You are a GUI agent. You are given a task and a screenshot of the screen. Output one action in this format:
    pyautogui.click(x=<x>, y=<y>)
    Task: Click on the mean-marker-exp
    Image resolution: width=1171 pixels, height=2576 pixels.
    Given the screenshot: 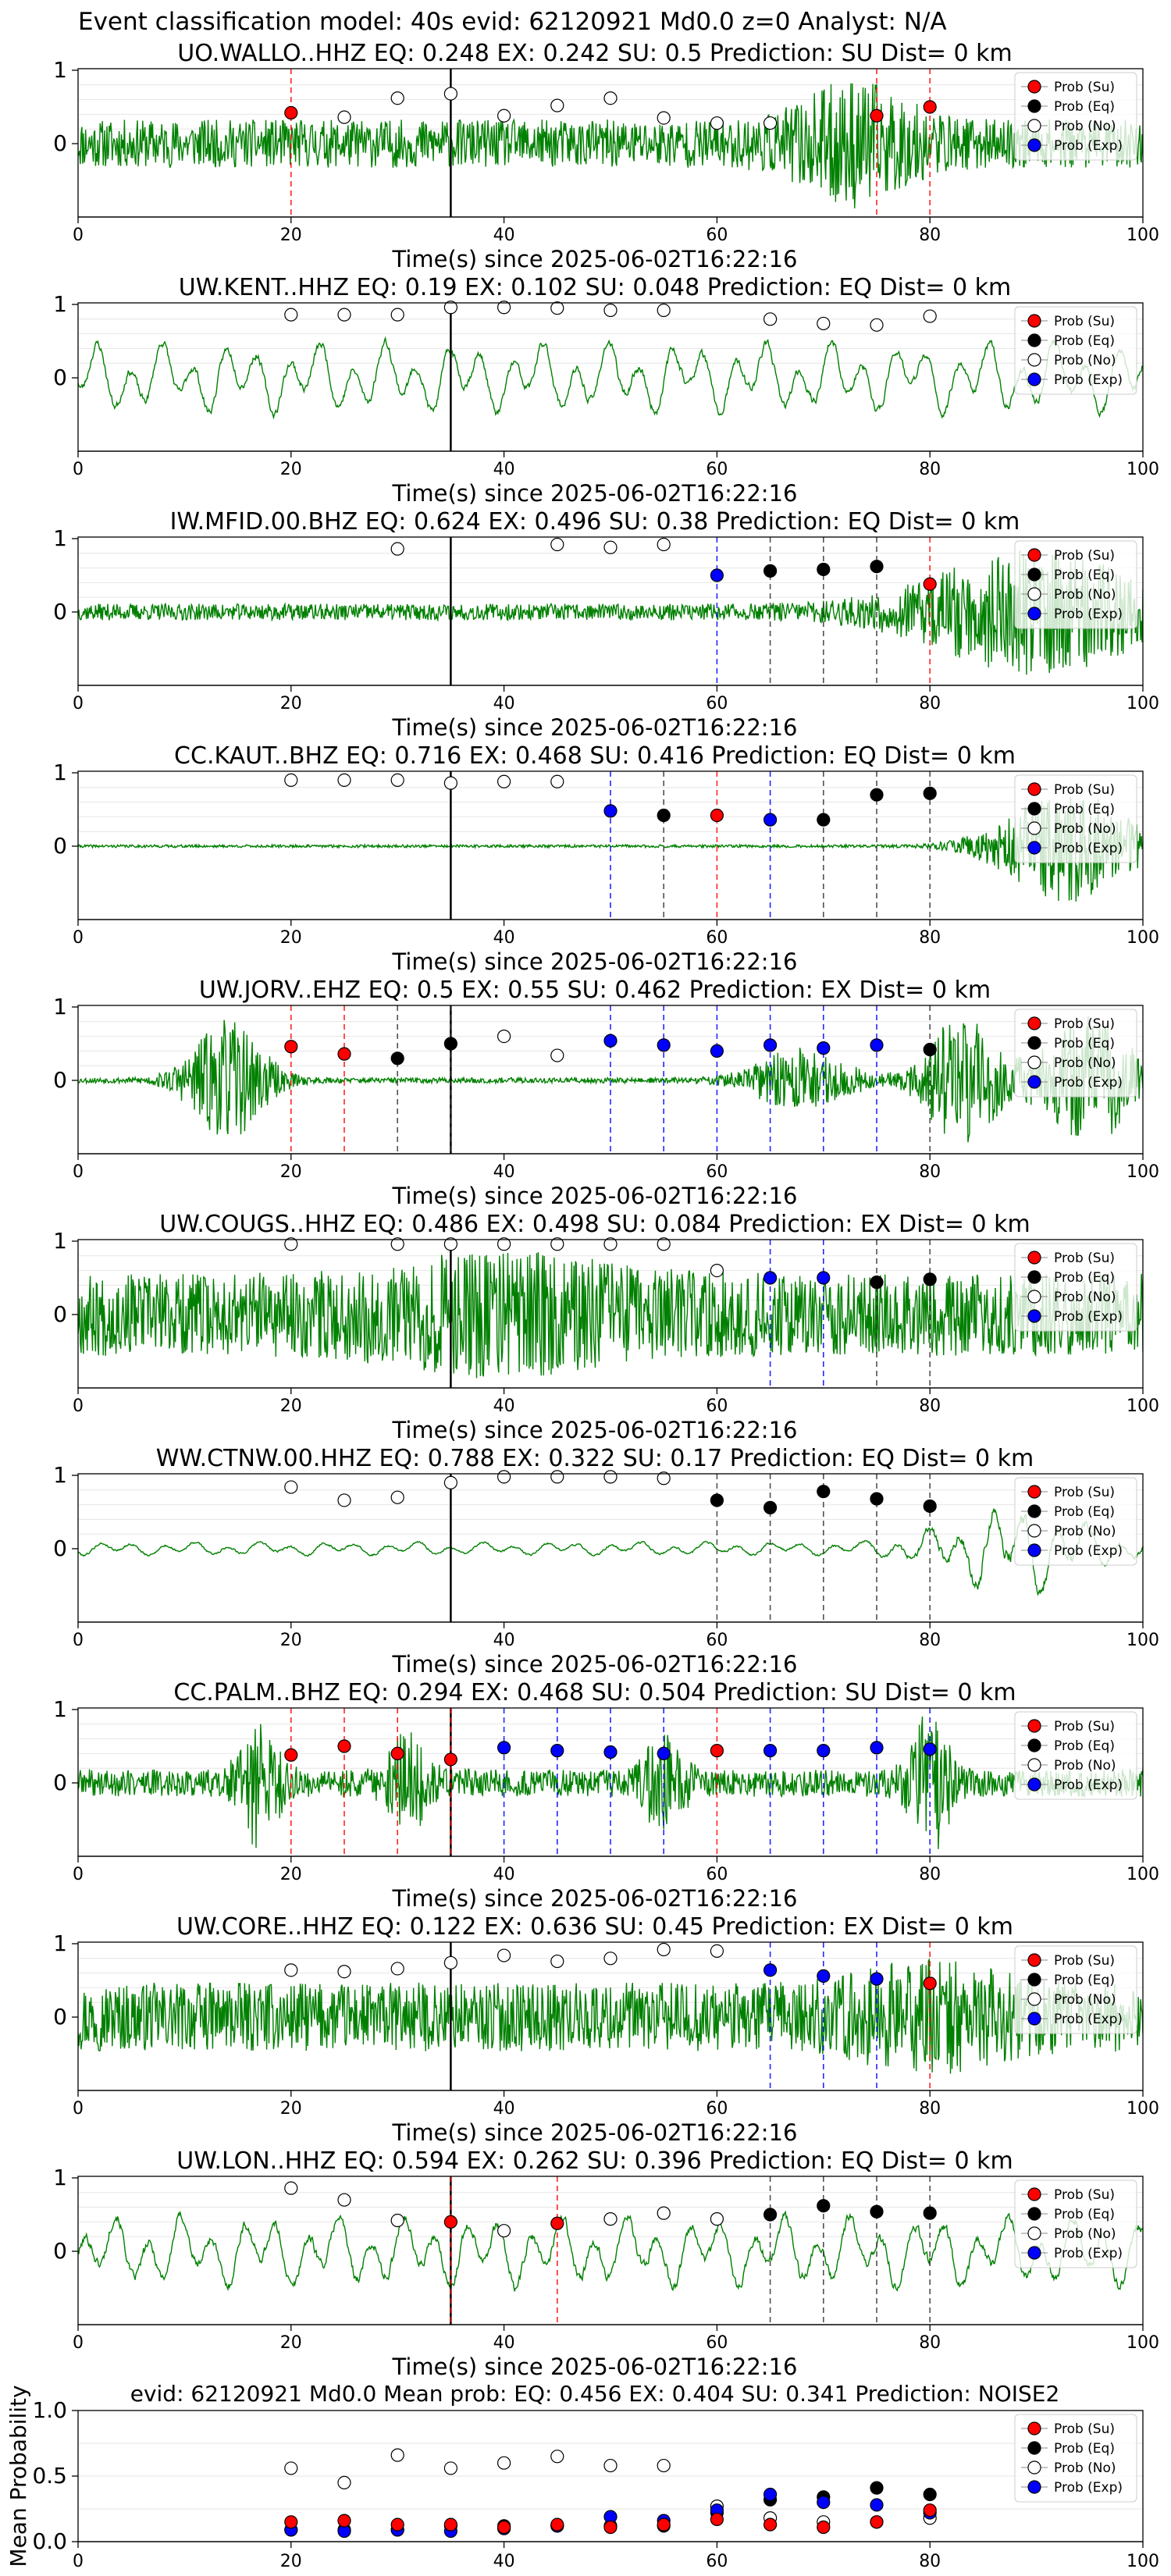 What is the action you would take?
    pyautogui.click(x=770, y=2494)
    